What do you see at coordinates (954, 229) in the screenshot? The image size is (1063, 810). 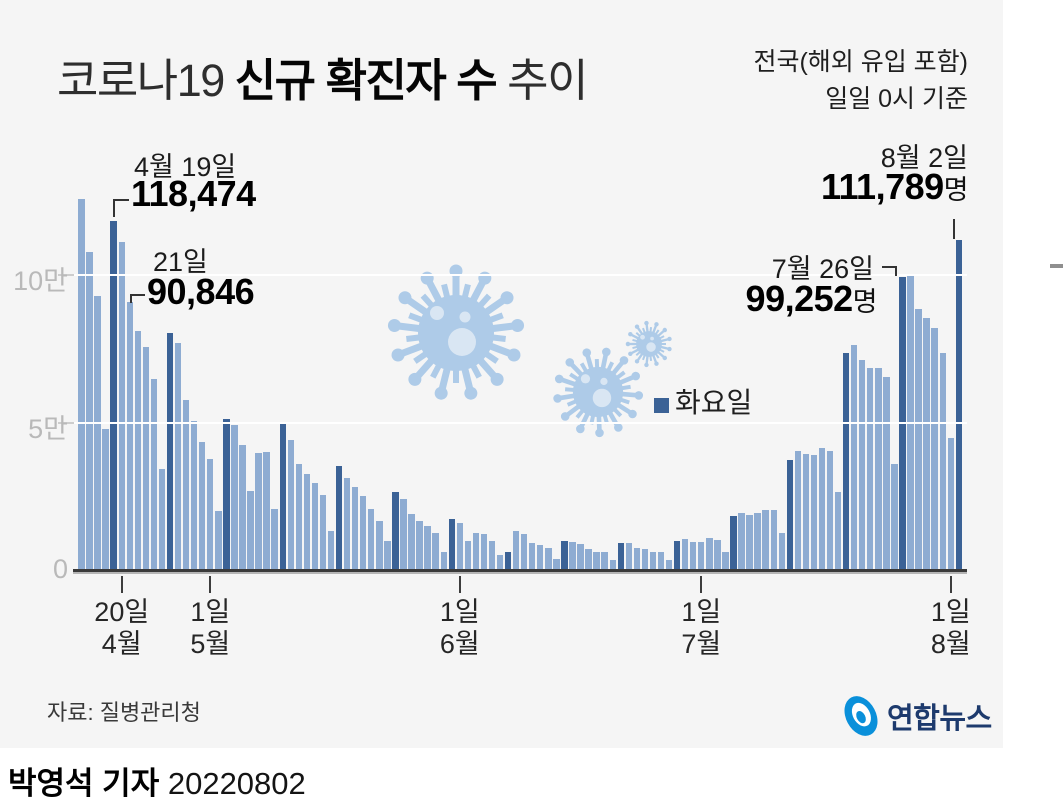 I see `annotation-leader-aug2-v` at bounding box center [954, 229].